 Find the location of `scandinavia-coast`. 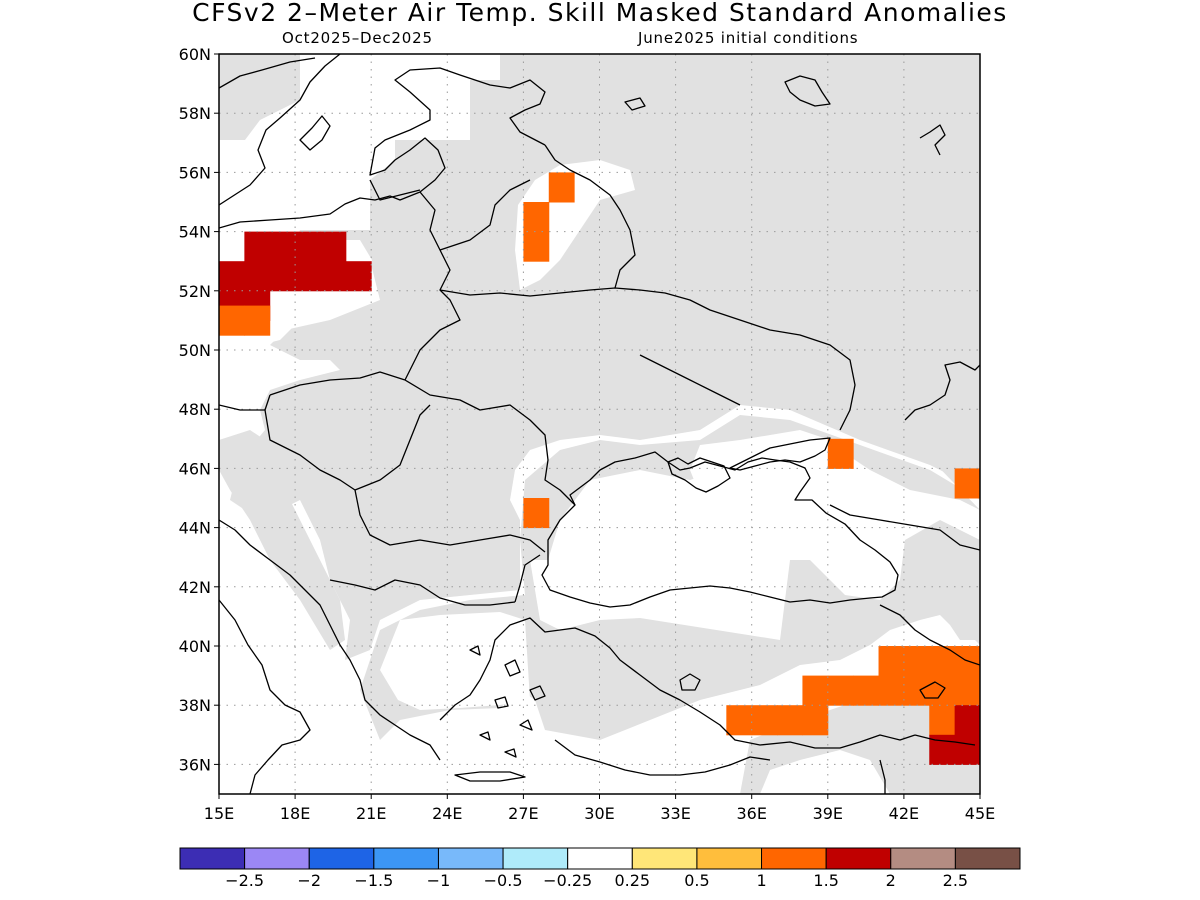

scandinavia-coast is located at coordinates (280, 130).